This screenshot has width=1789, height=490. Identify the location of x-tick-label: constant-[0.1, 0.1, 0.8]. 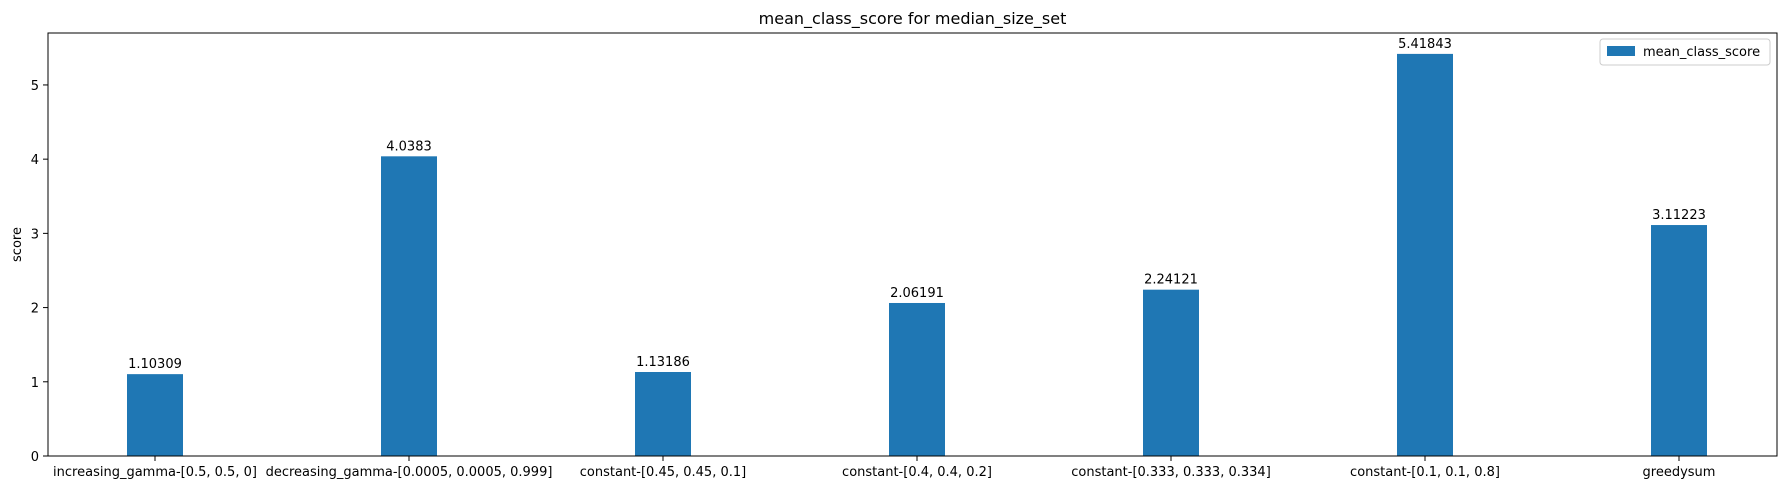
(1425, 472).